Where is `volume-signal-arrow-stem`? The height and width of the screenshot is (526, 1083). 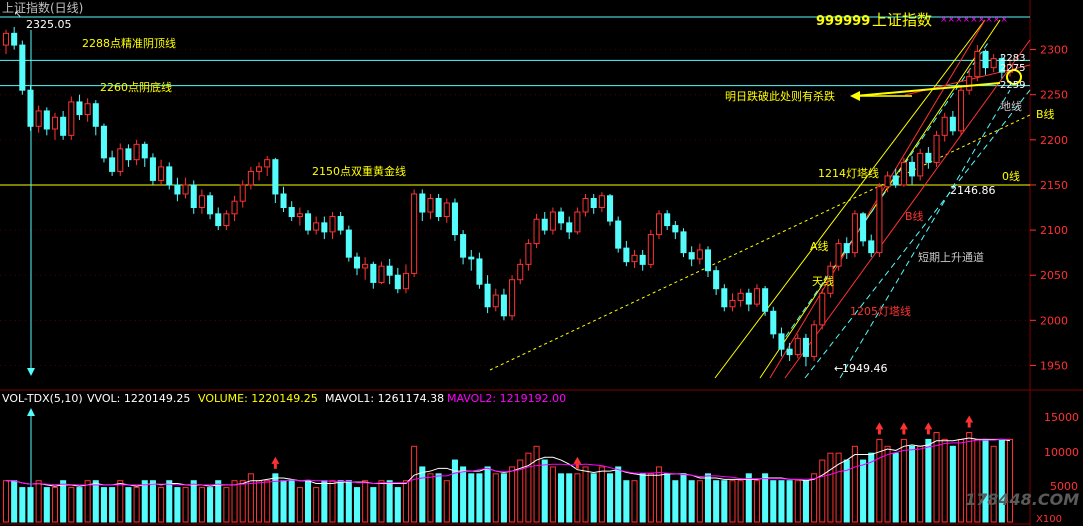 volume-signal-arrow-stem is located at coordinates (969, 425).